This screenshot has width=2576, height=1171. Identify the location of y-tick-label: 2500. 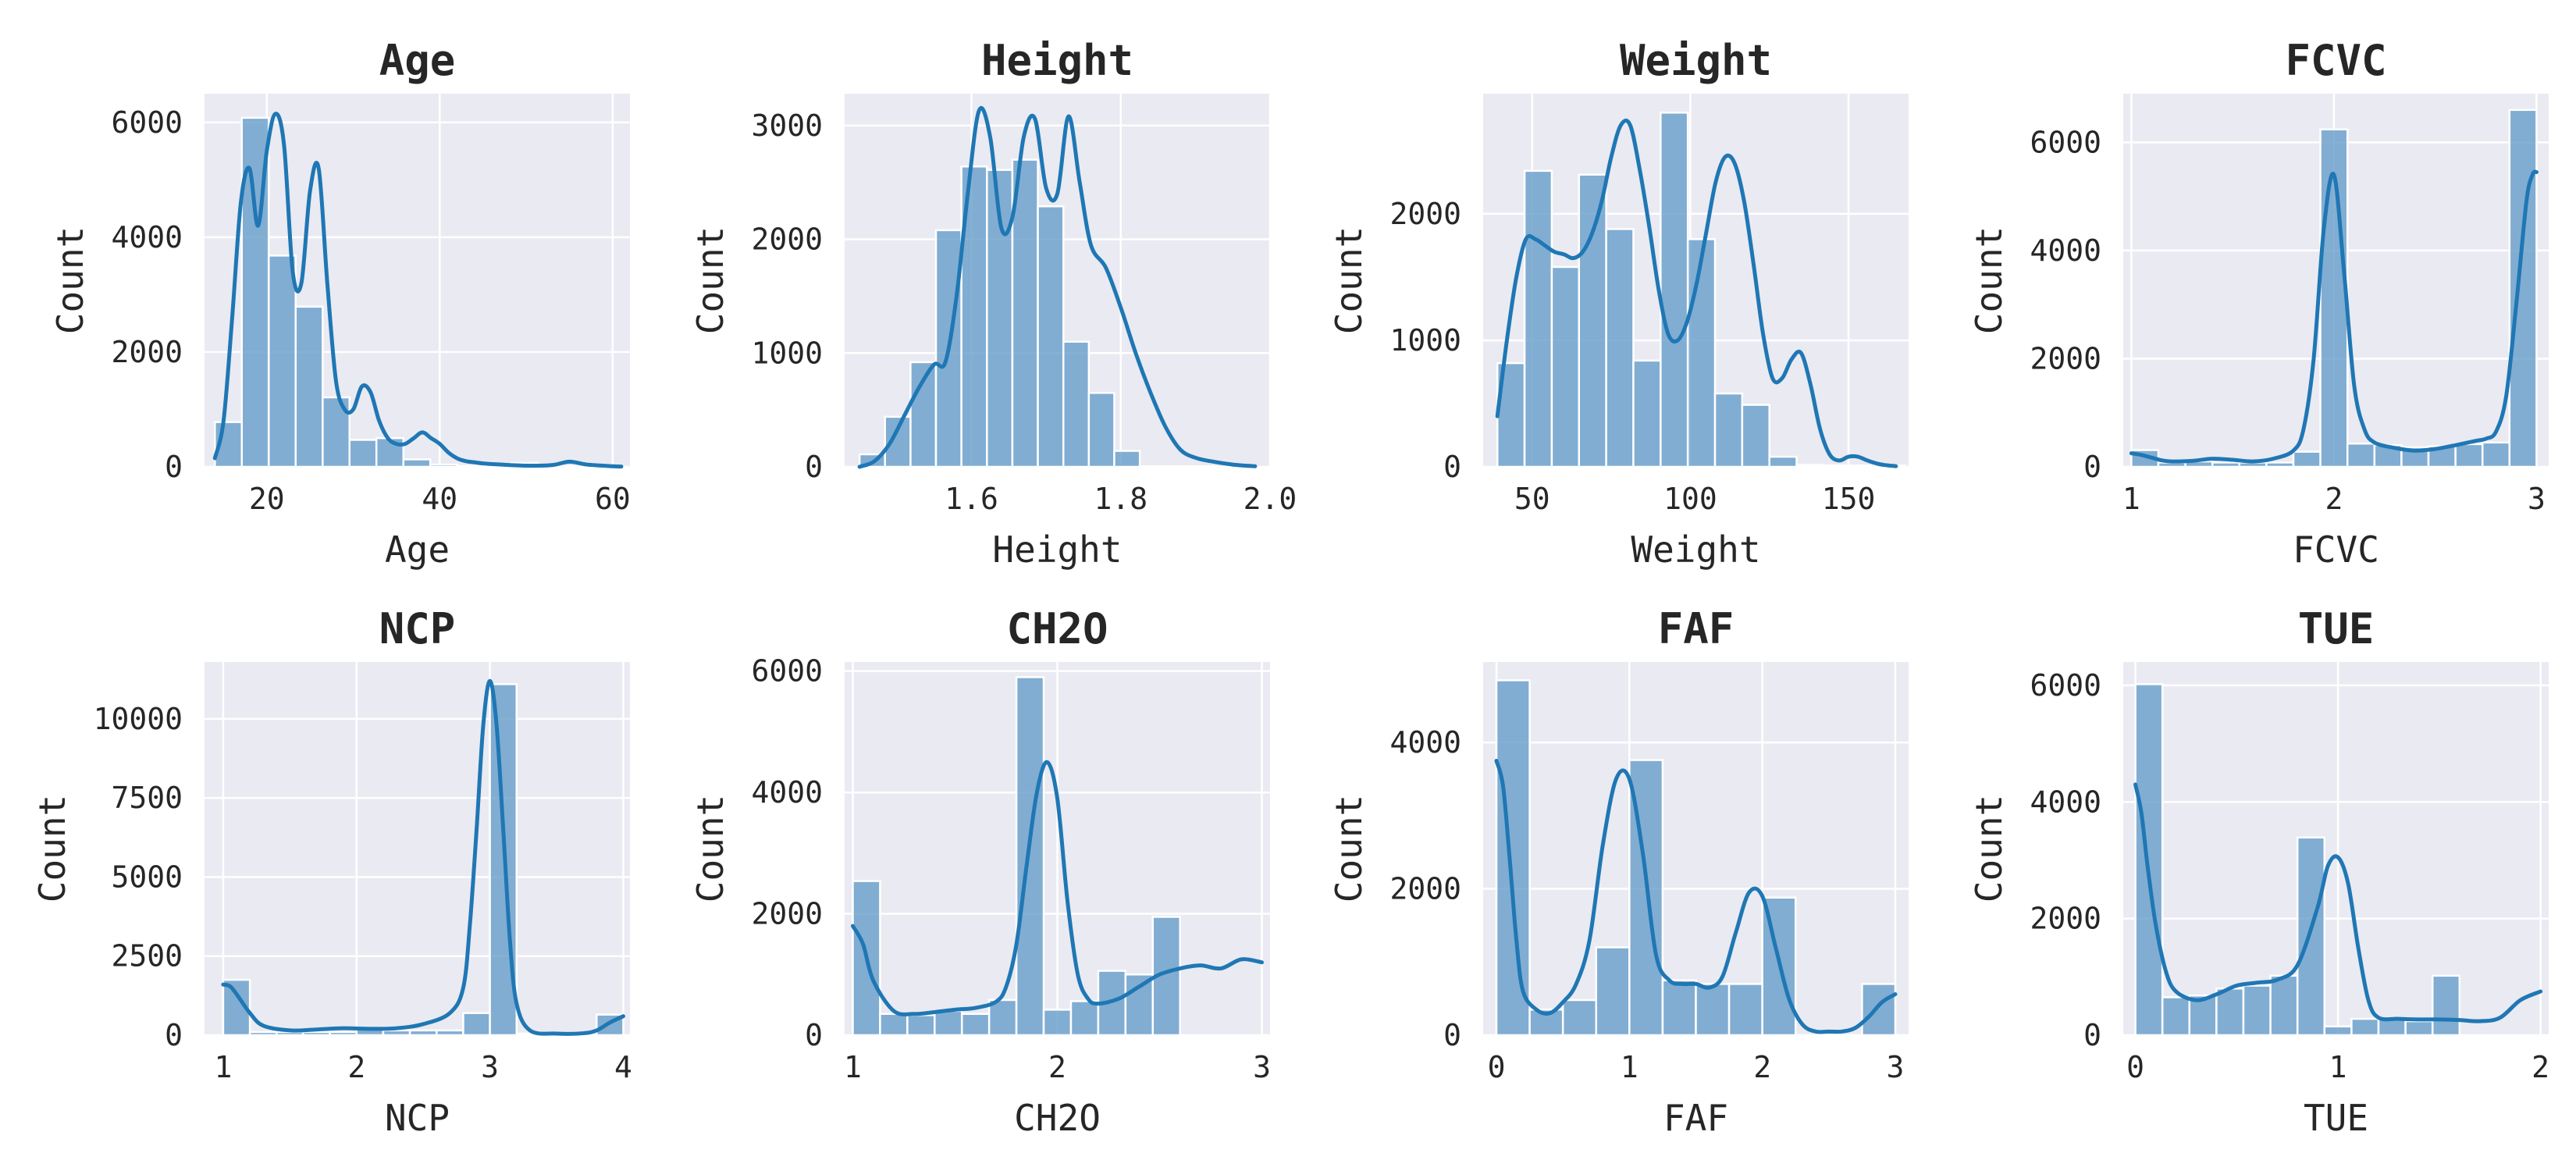
(147, 956).